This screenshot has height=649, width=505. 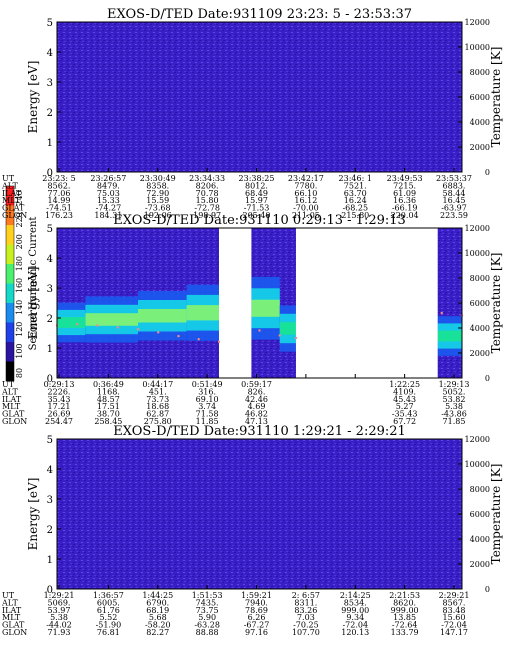 What do you see at coordinates (454, 208) in the screenshot?
I see `ephemeris-value: -63.97` at bounding box center [454, 208].